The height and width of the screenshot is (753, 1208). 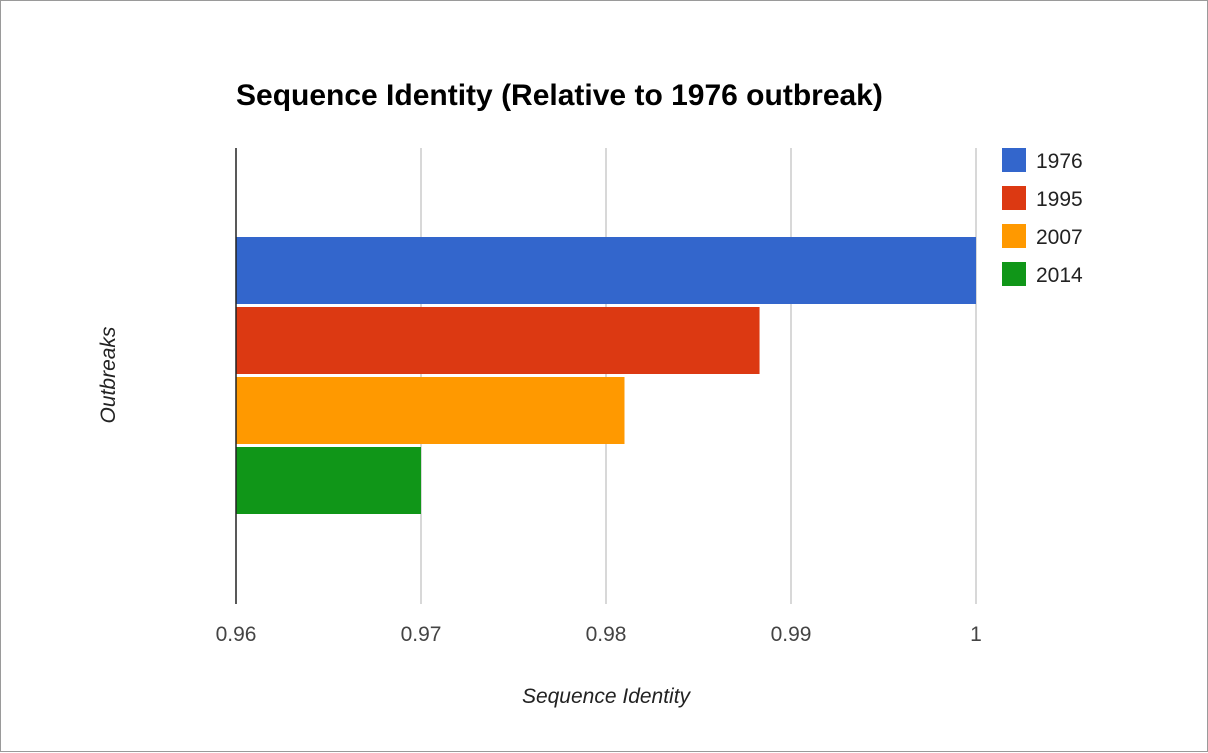 What do you see at coordinates (976, 634) in the screenshot?
I see `x-tick-label: 1` at bounding box center [976, 634].